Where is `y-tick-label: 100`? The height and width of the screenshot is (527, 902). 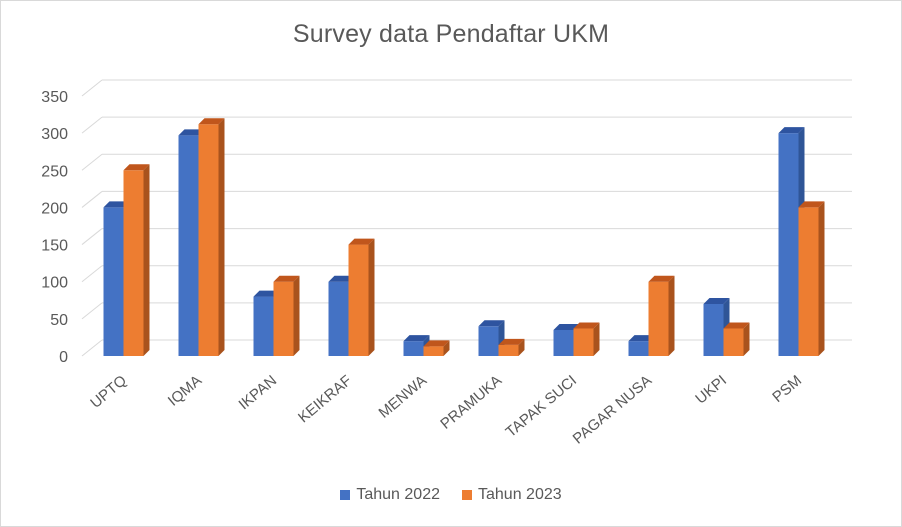
y-tick-label: 100 is located at coordinates (54, 283).